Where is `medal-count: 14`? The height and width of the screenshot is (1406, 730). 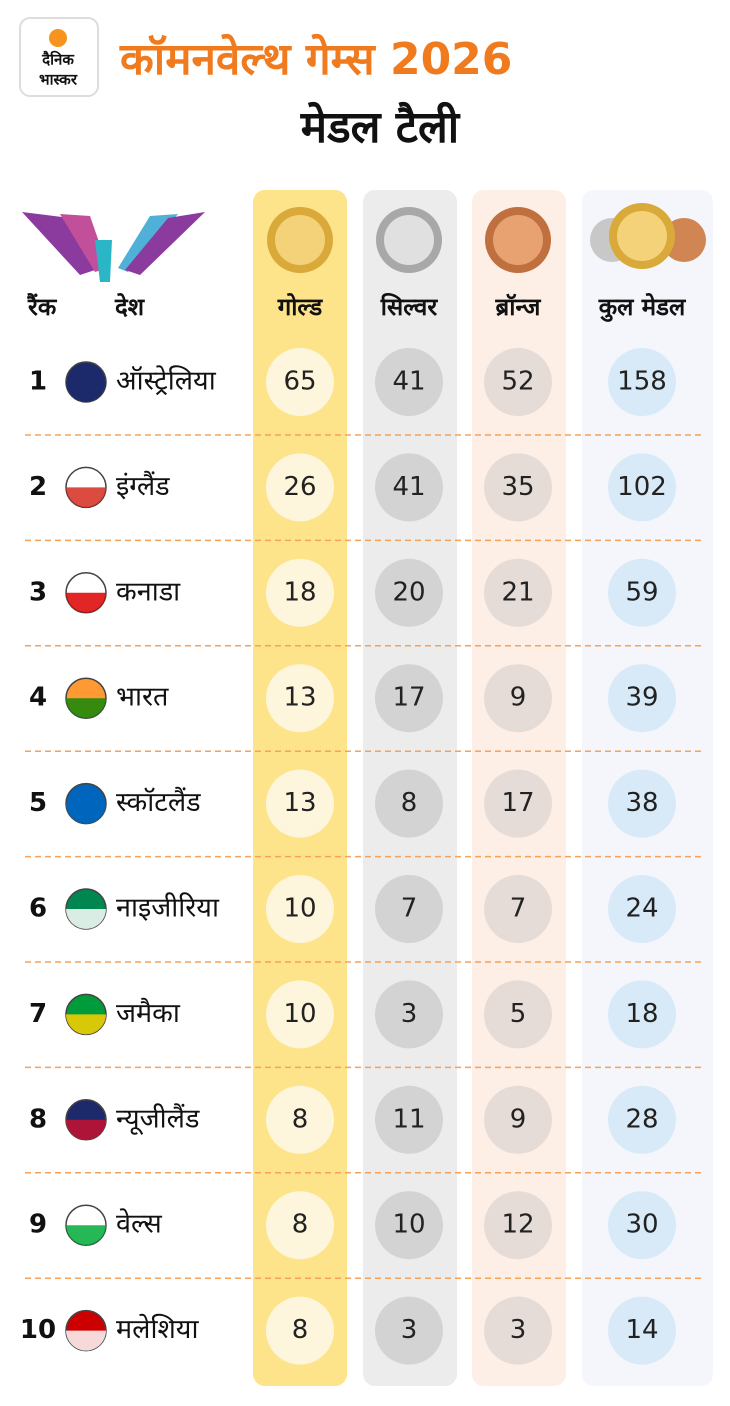
medal-count: 14 is located at coordinates (641, 1330).